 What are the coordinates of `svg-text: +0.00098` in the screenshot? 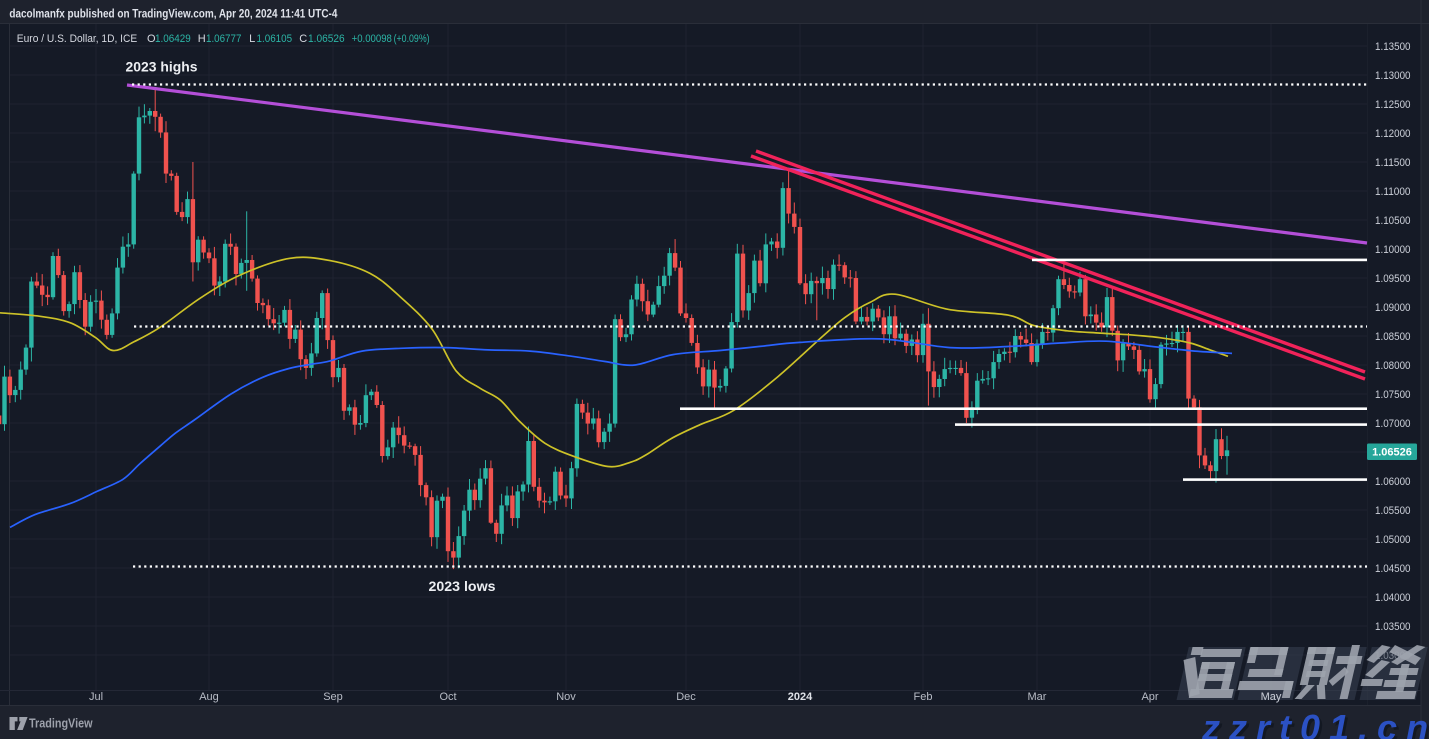 It's located at (372, 39).